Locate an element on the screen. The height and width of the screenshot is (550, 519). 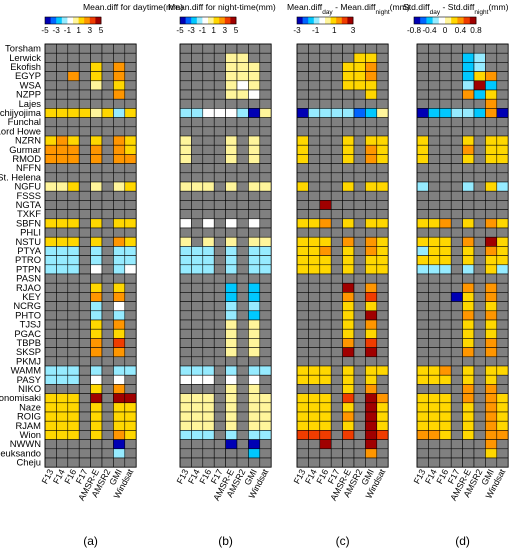
station-label: Naze is located at coordinates (30, 406).